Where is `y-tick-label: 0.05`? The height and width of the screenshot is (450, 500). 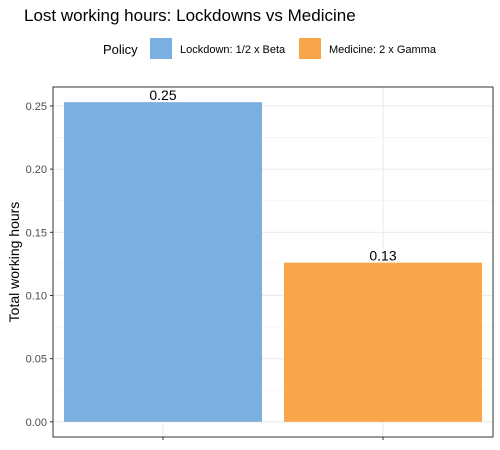 y-tick-label: 0.05 is located at coordinates (36, 360).